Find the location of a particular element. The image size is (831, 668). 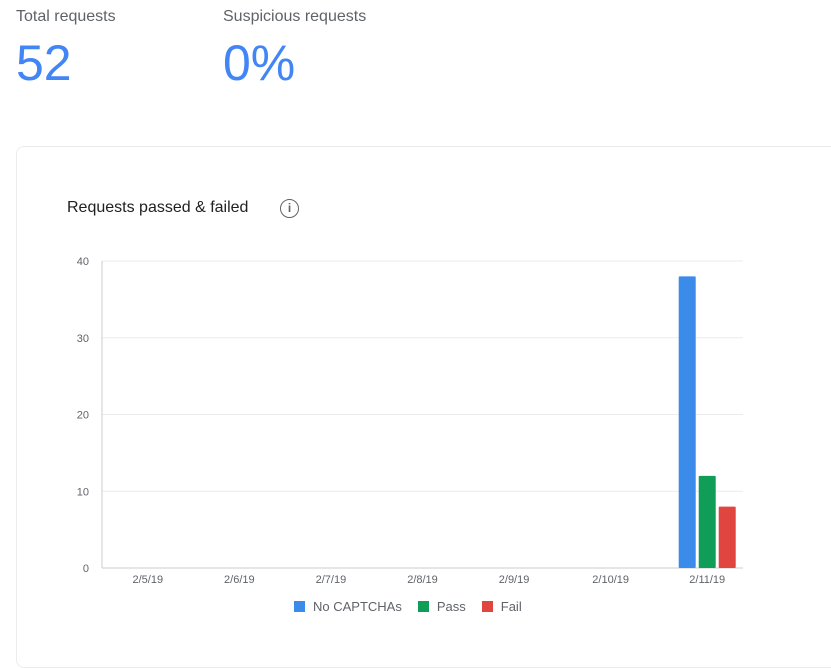

stat-label: Total requests is located at coordinates (66, 16).